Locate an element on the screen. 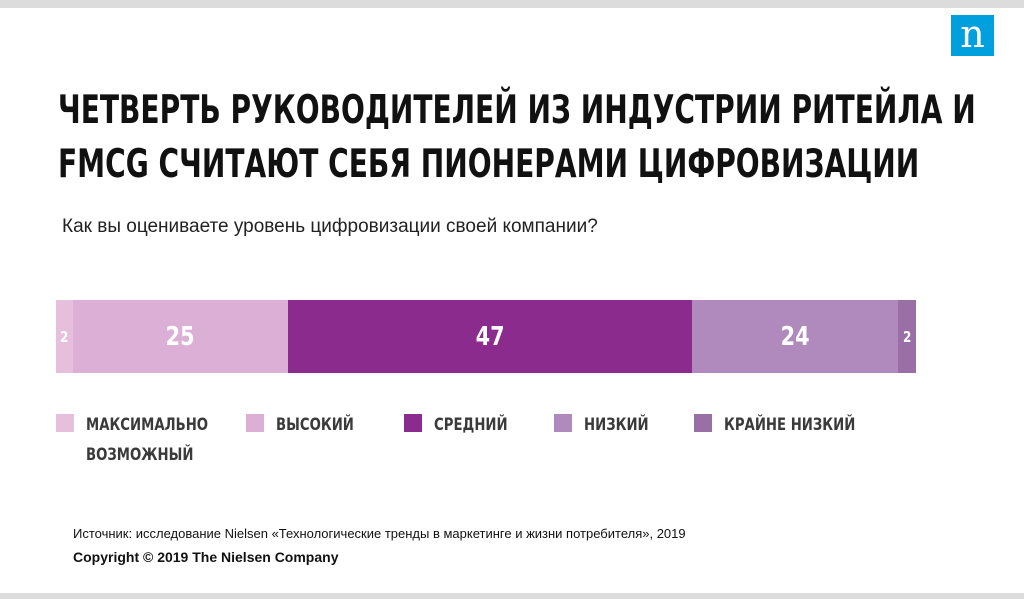 This screenshot has width=1024, height=599. bar-segment-high: 25 is located at coordinates (180, 336).